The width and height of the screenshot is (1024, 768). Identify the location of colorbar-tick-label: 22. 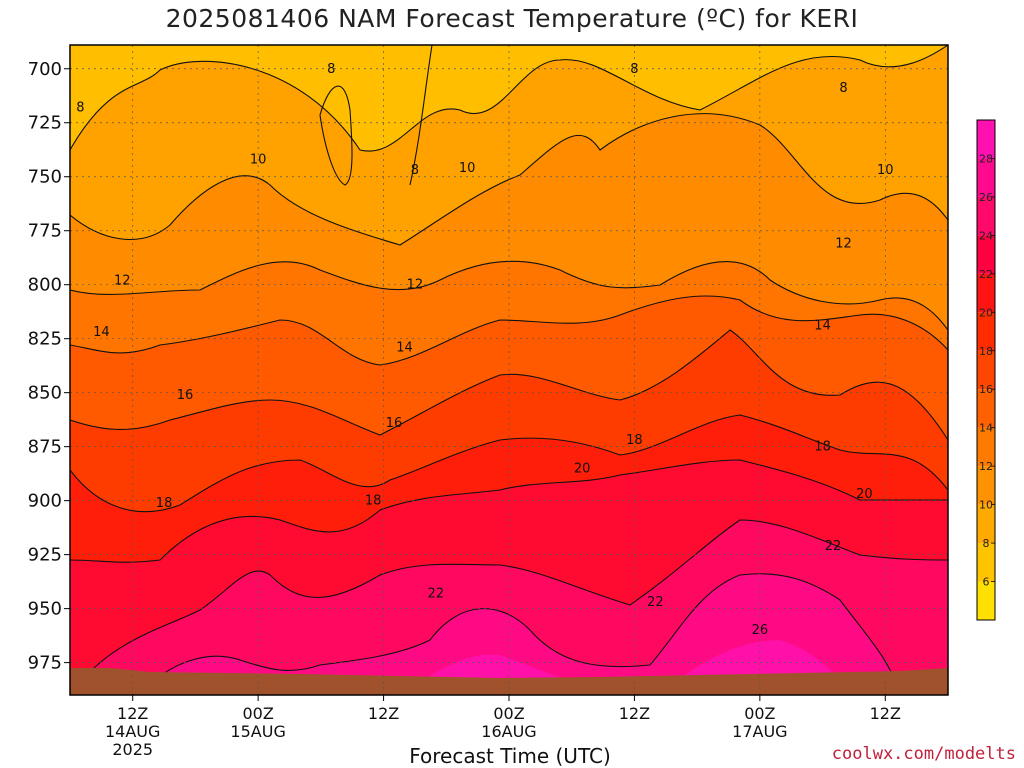
(986, 274).